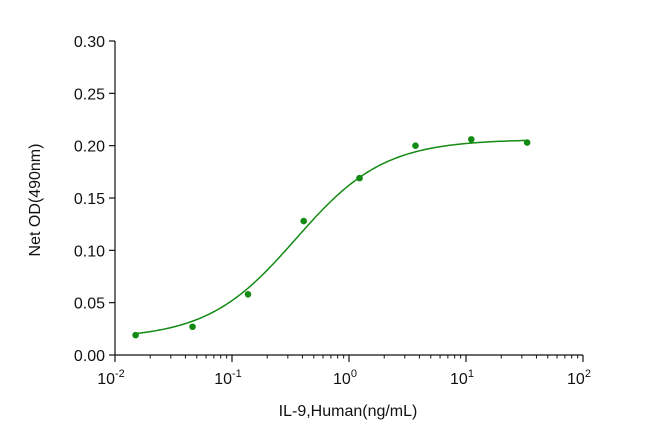  Describe the element at coordinates (89, 304) in the screenshot. I see `y-tick-label: 0.05` at that location.